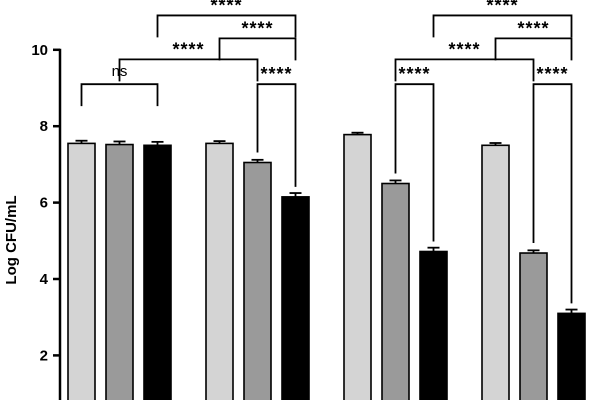 This screenshot has width=596, height=405. What do you see at coordinates (46, 223) in the screenshot?
I see `y-axis: 2 4 6 8 10` at bounding box center [46, 223].